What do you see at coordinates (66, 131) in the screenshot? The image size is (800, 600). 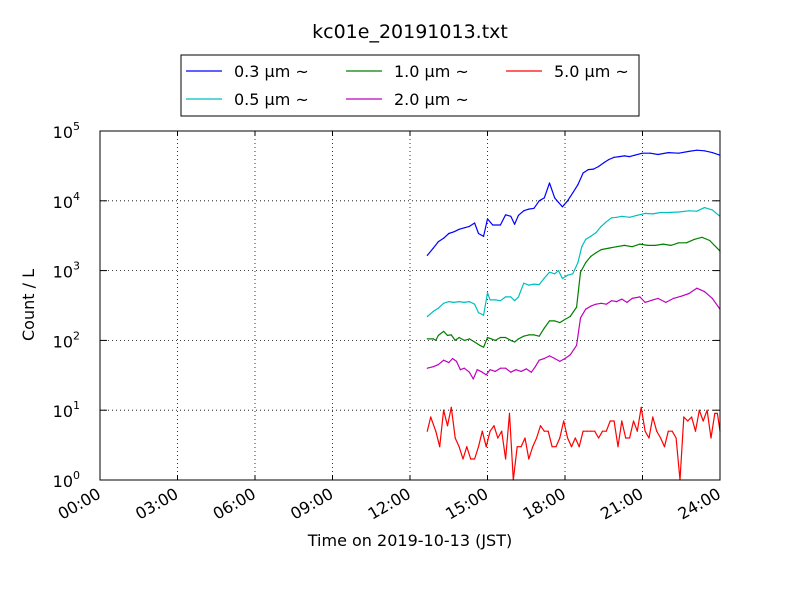 I see `y-tick-label: 105` at bounding box center [66, 131].